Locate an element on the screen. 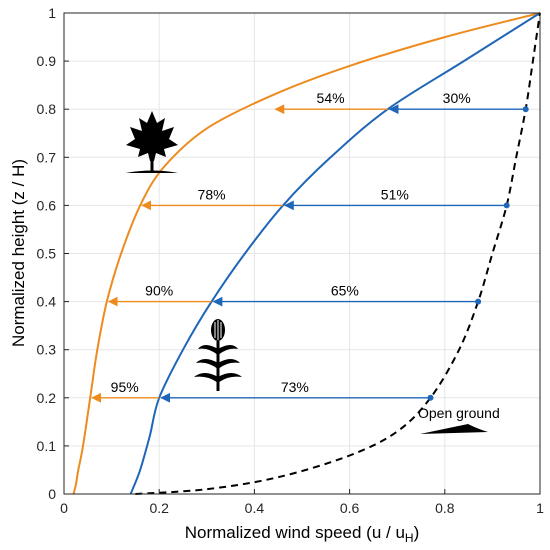 Image resolution: width=550 pixels, height=550 pixels. open-ground-label: Open ground is located at coordinates (459, 413).